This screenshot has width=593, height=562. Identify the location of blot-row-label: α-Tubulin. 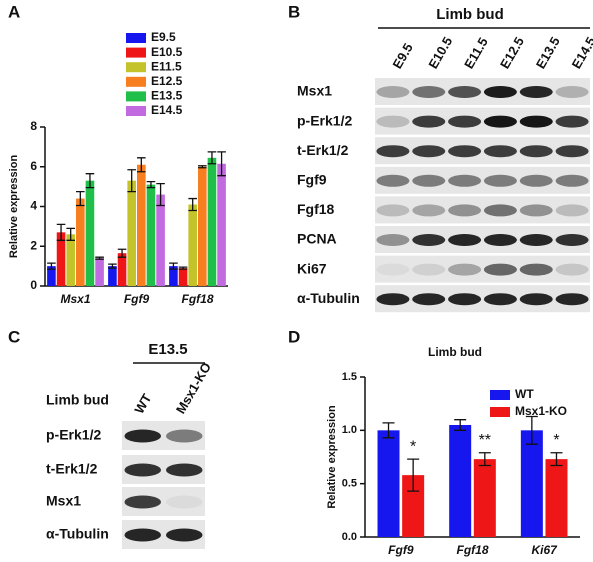
(77, 534).